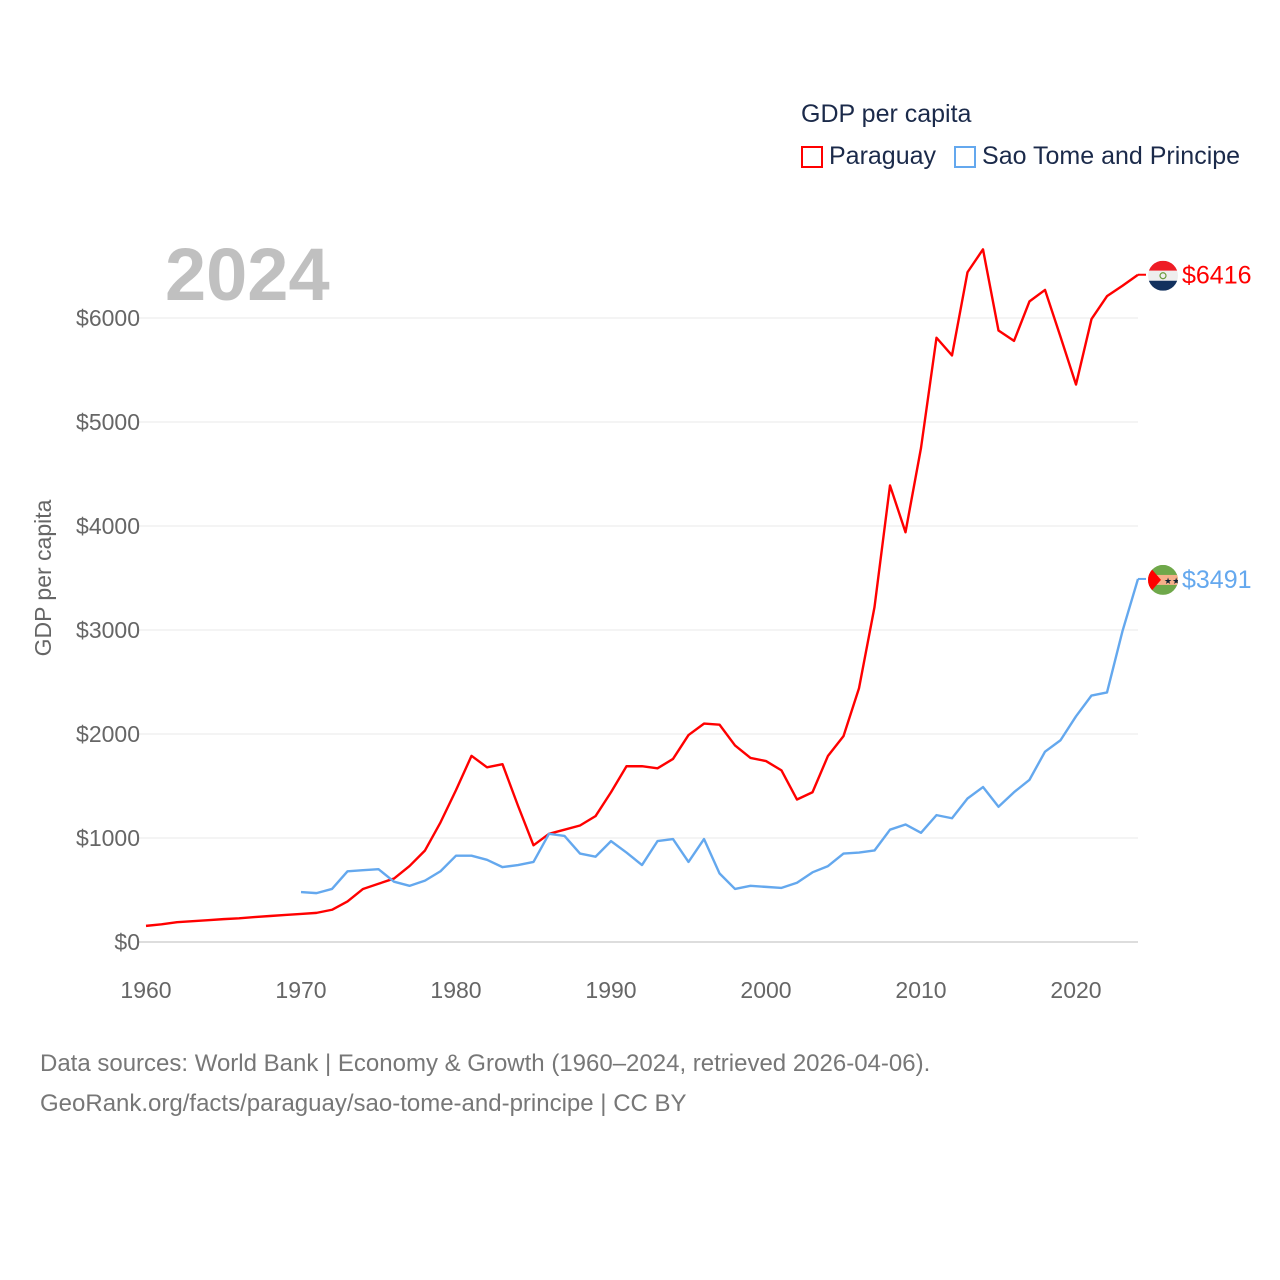 The width and height of the screenshot is (1280, 1280). What do you see at coordinates (455, 990) in the screenshot?
I see `x-tick-label: 1980` at bounding box center [455, 990].